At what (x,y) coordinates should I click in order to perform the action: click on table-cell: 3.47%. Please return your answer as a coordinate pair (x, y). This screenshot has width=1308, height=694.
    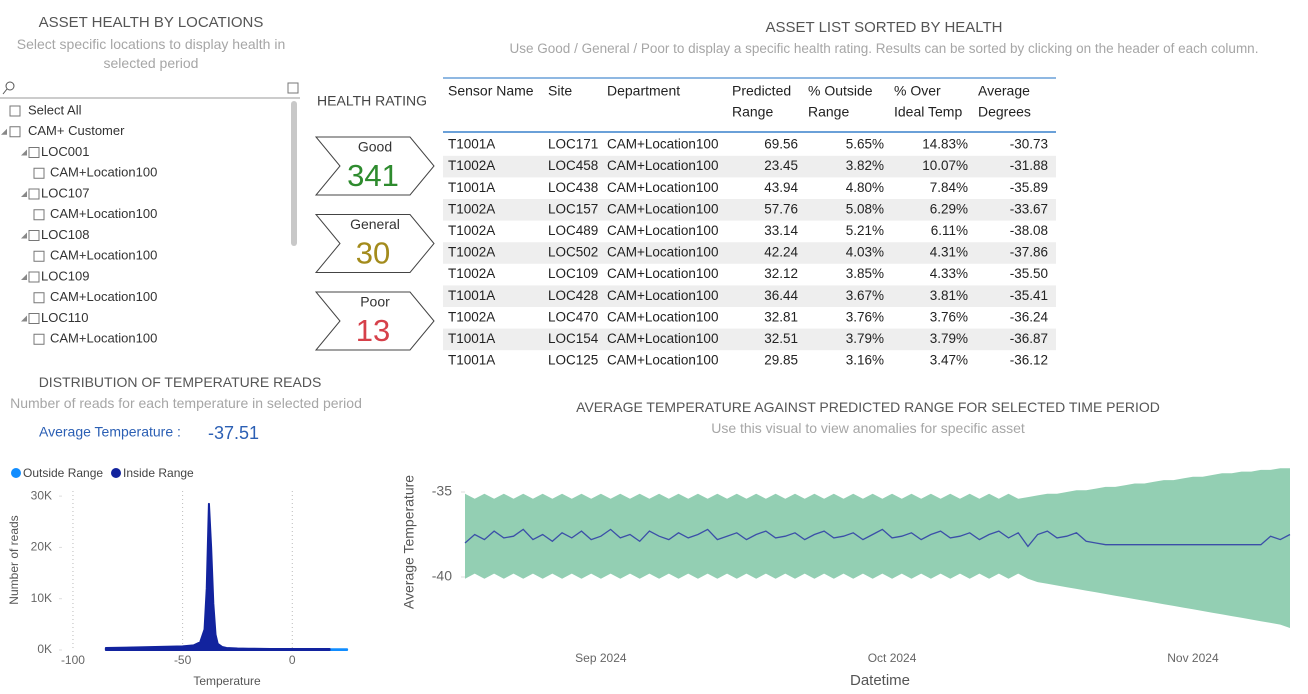
    Looking at the image, I should click on (949, 360).